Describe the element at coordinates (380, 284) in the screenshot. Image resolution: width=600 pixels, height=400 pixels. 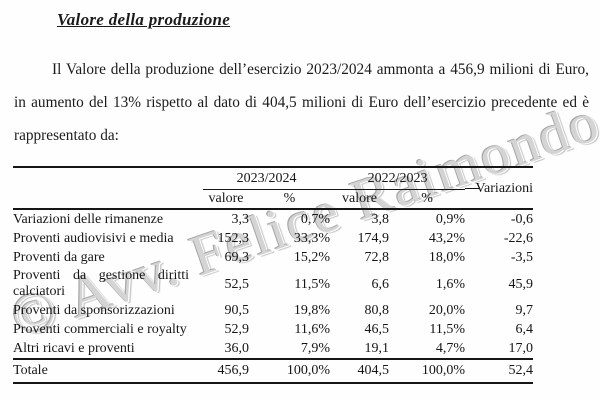
I see `table-cell: 6,6` at that location.